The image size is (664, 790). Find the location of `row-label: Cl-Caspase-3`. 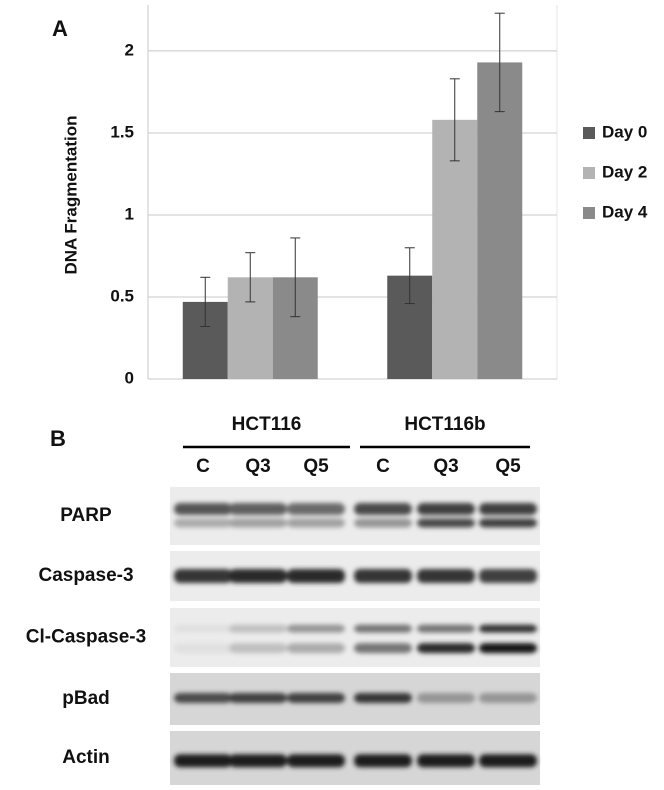

row-label: Cl-Caspase-3 is located at coordinates (86, 637).